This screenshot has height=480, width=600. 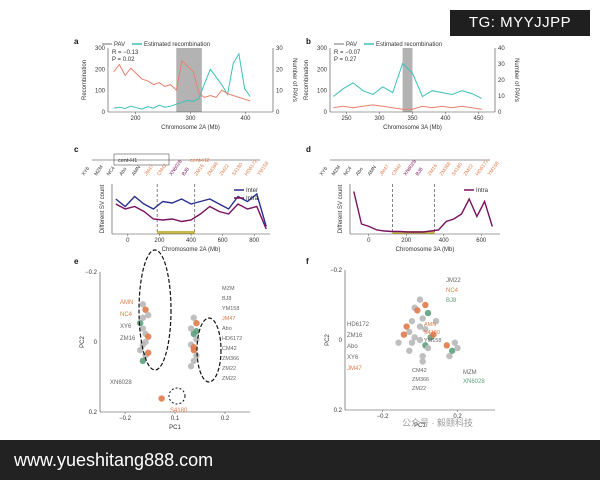 I want to click on series-inter, so click(x=191, y=209).